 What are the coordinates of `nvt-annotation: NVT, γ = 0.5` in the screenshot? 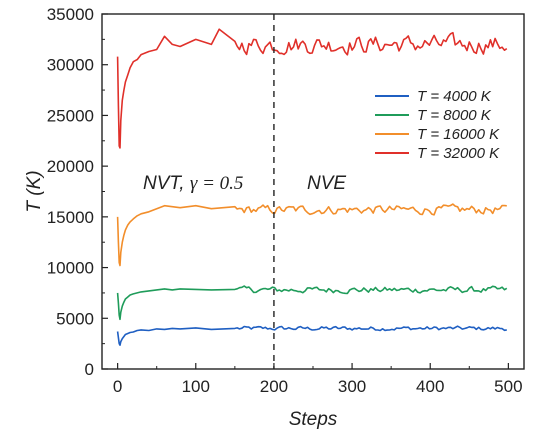 It's located at (193, 183).